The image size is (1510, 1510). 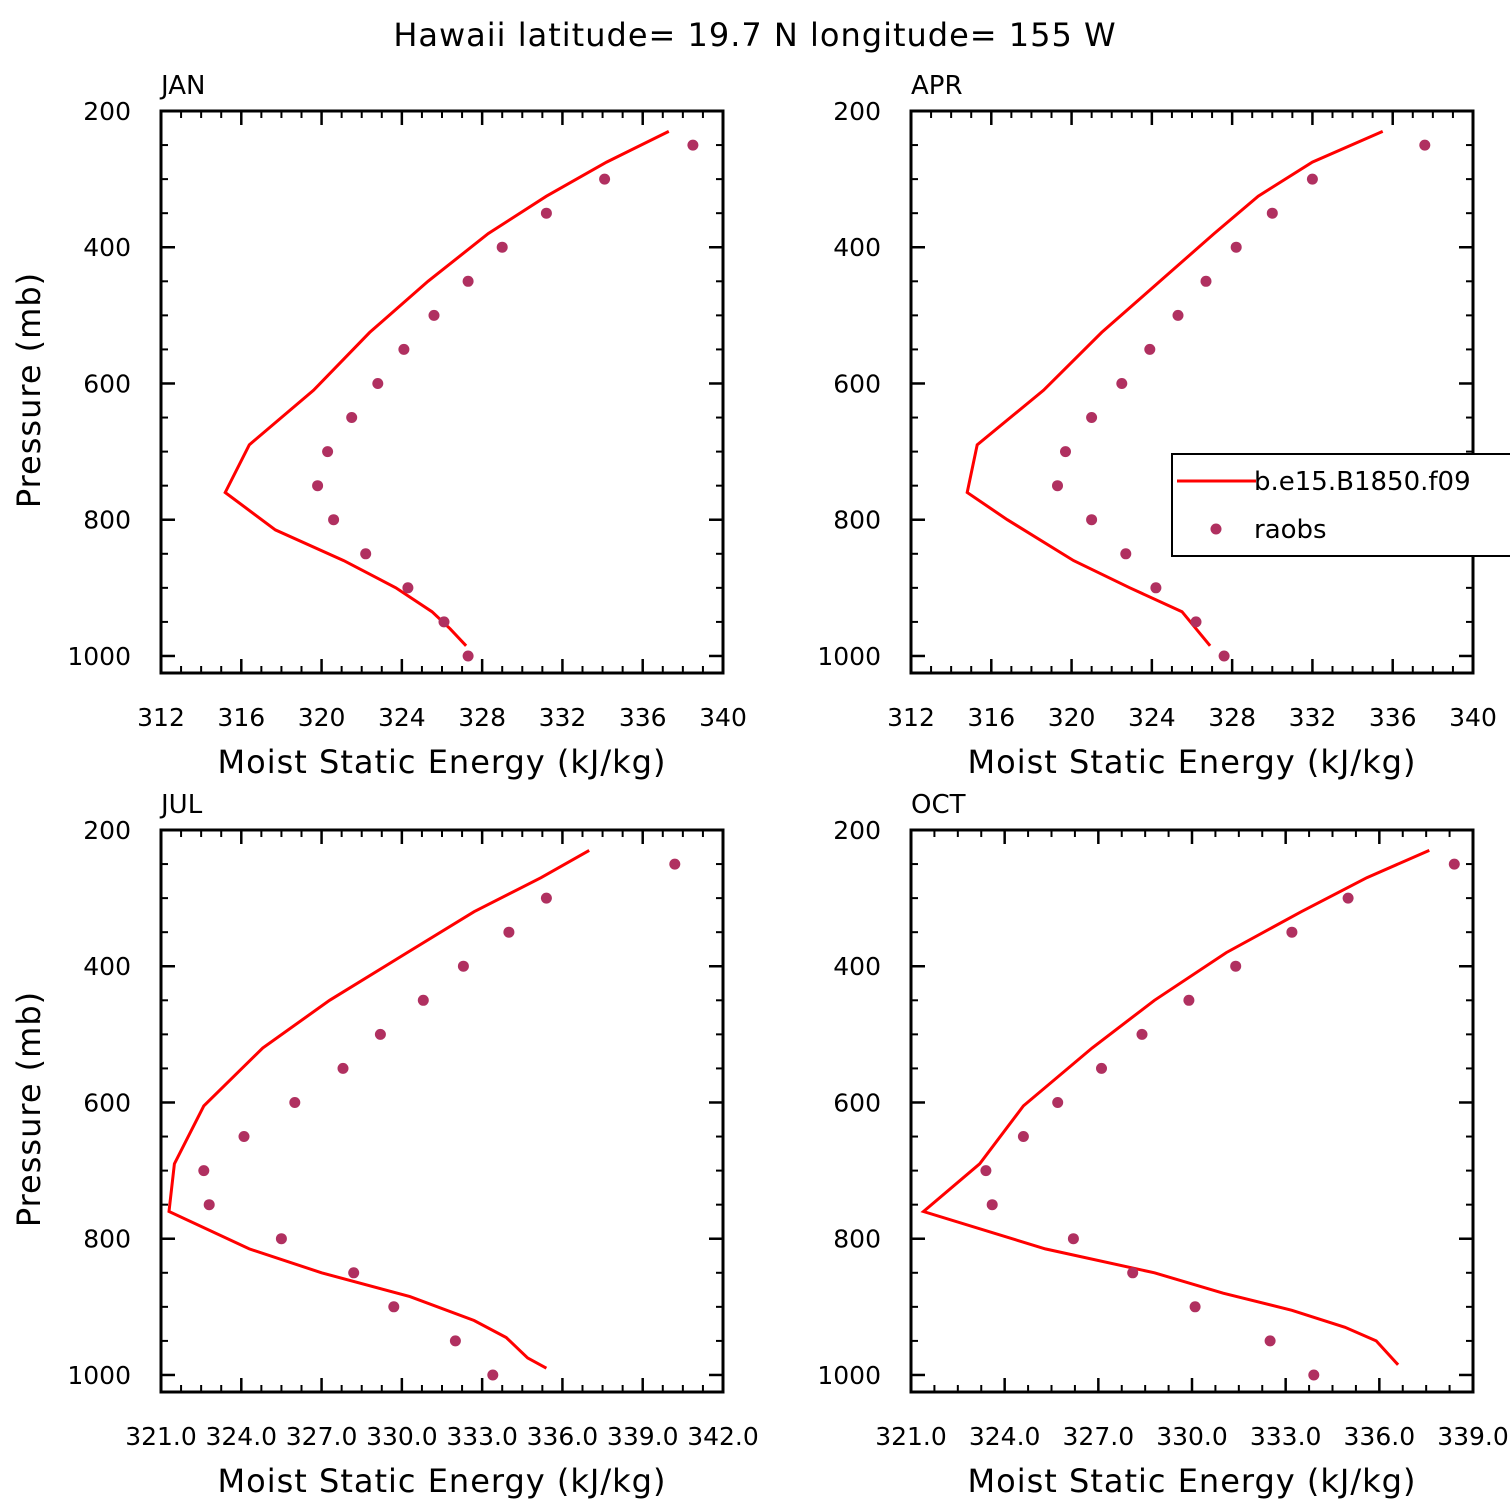 What do you see at coordinates (1362, 482) in the screenshot?
I see `legend-label: b.e15.B1850.f09` at bounding box center [1362, 482].